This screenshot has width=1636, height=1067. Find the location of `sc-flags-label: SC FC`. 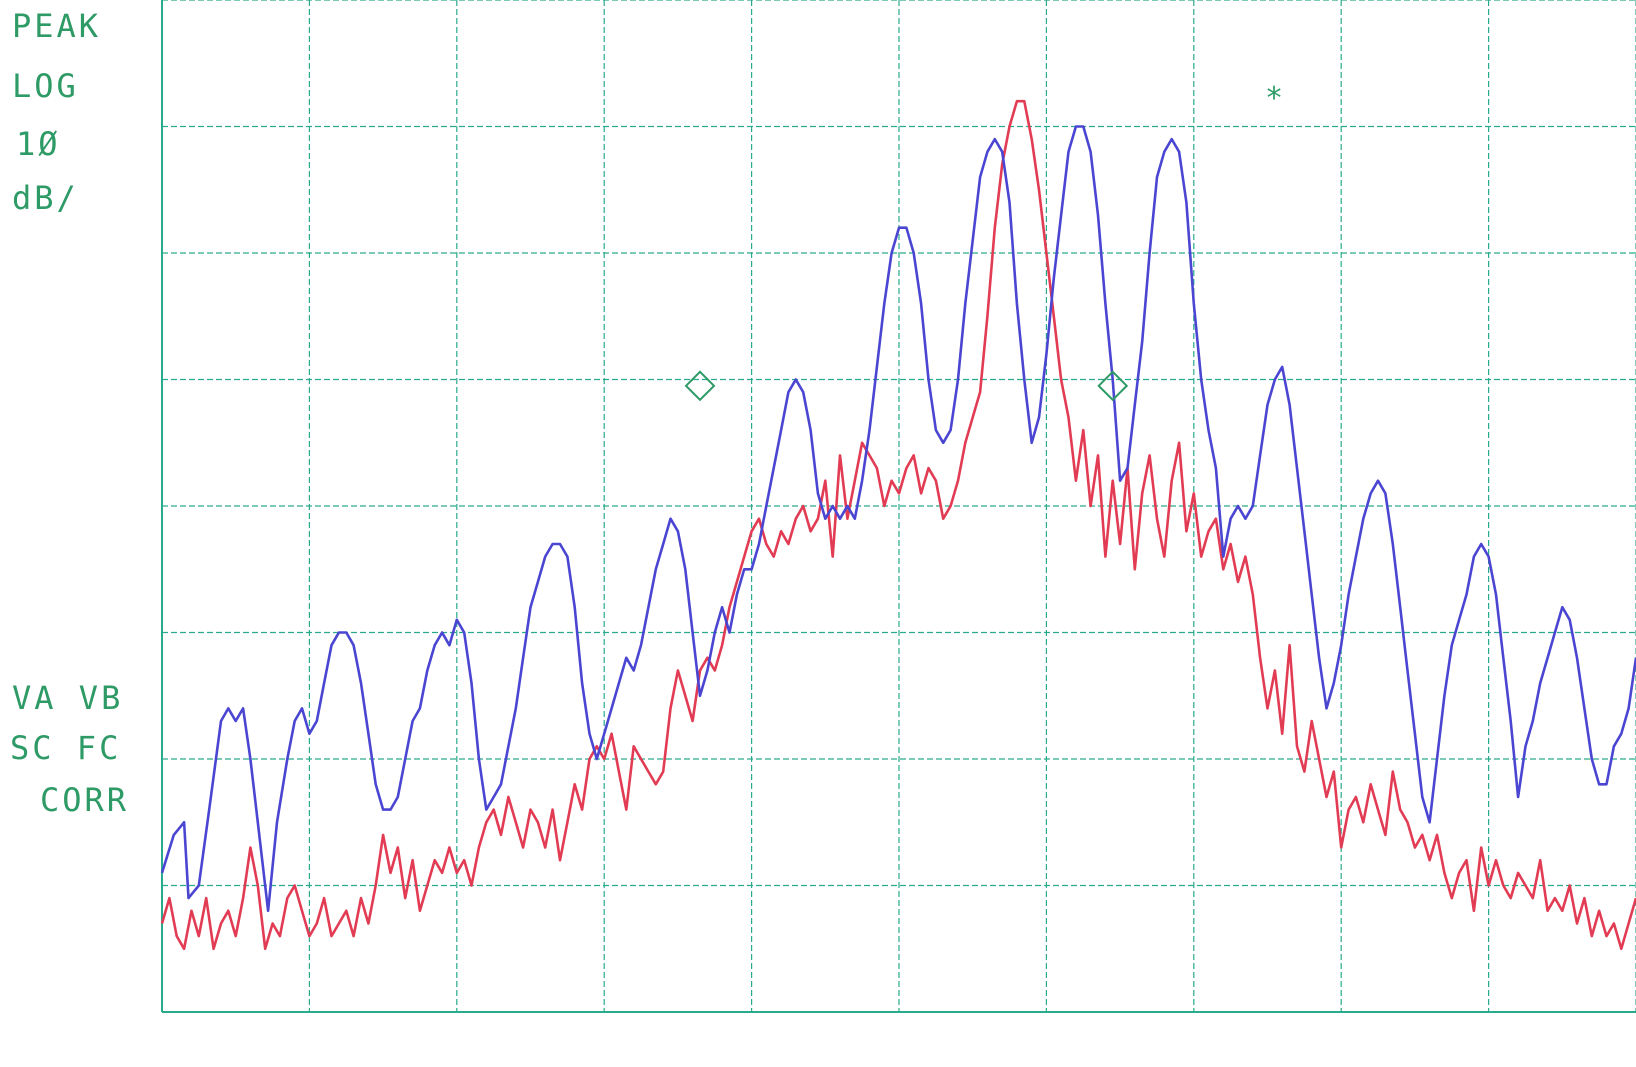

sc-flags-label: SC FC is located at coordinates (66, 748).